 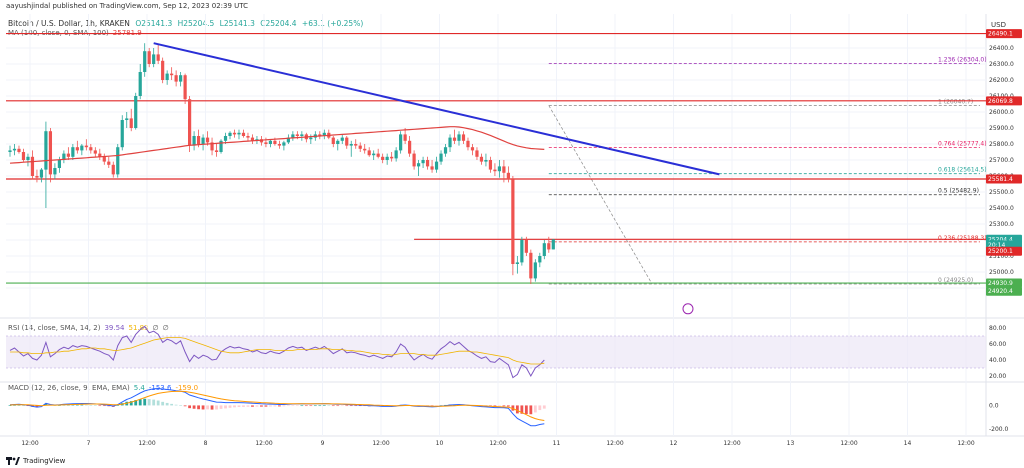 What do you see at coordinates (1001, 112) in the screenshot?
I see `y-tick-label: 26000.0` at bounding box center [1001, 112].